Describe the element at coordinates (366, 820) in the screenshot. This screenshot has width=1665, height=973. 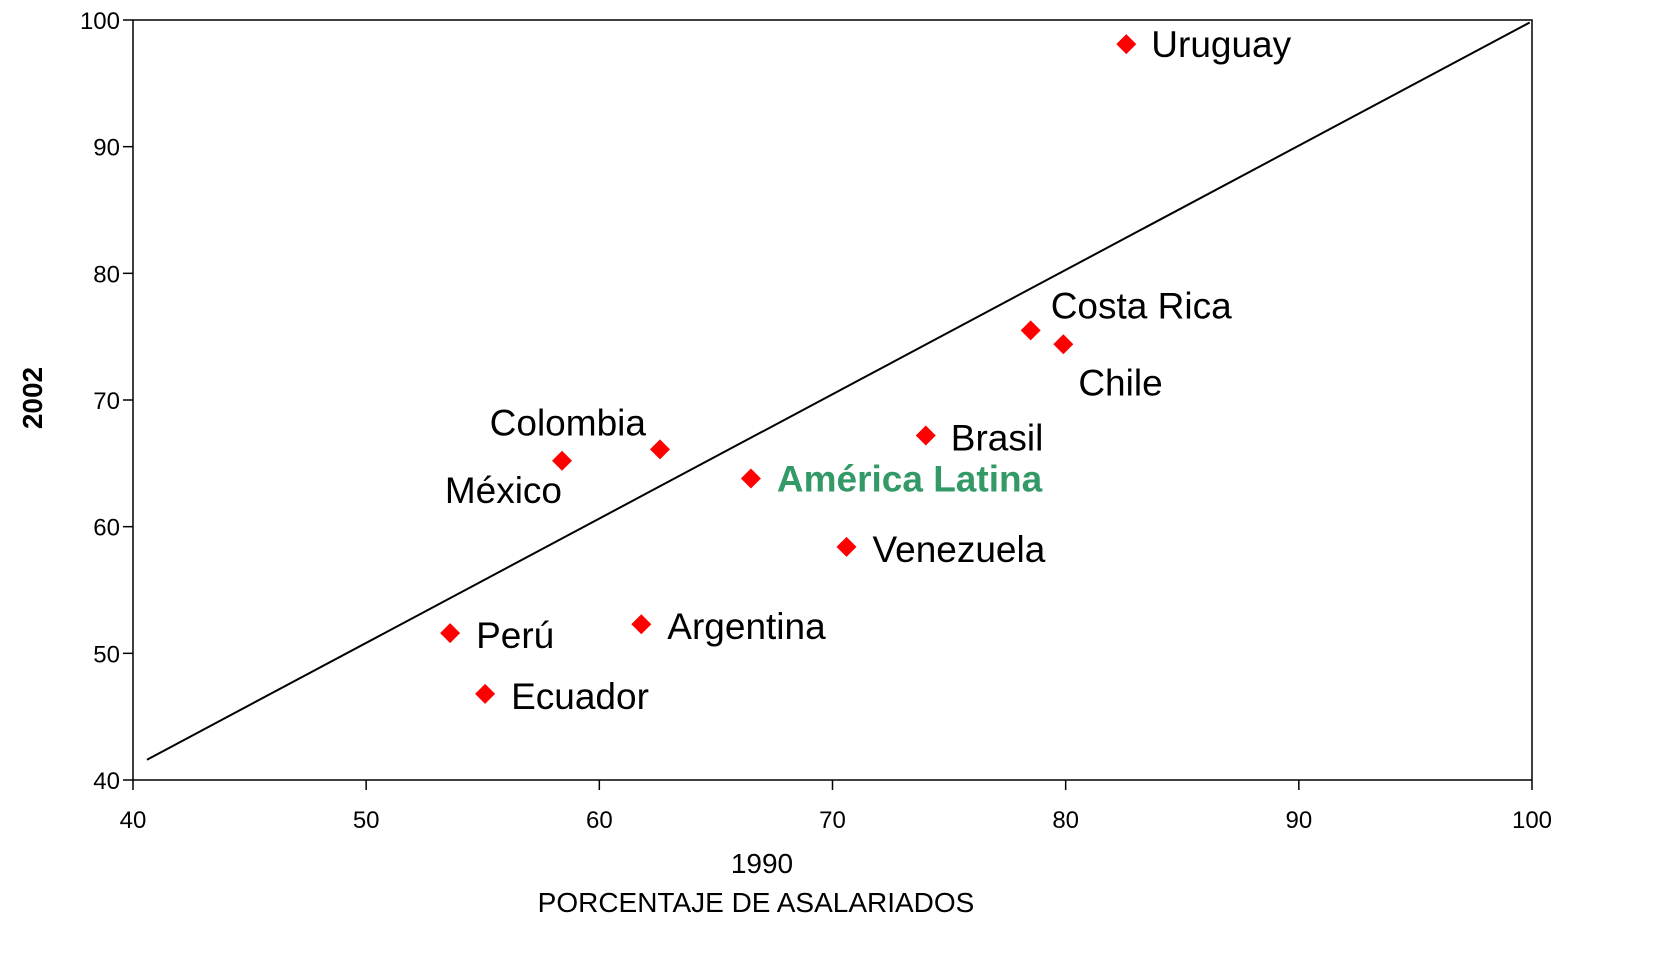
I see `x-tick-label: 50` at that location.